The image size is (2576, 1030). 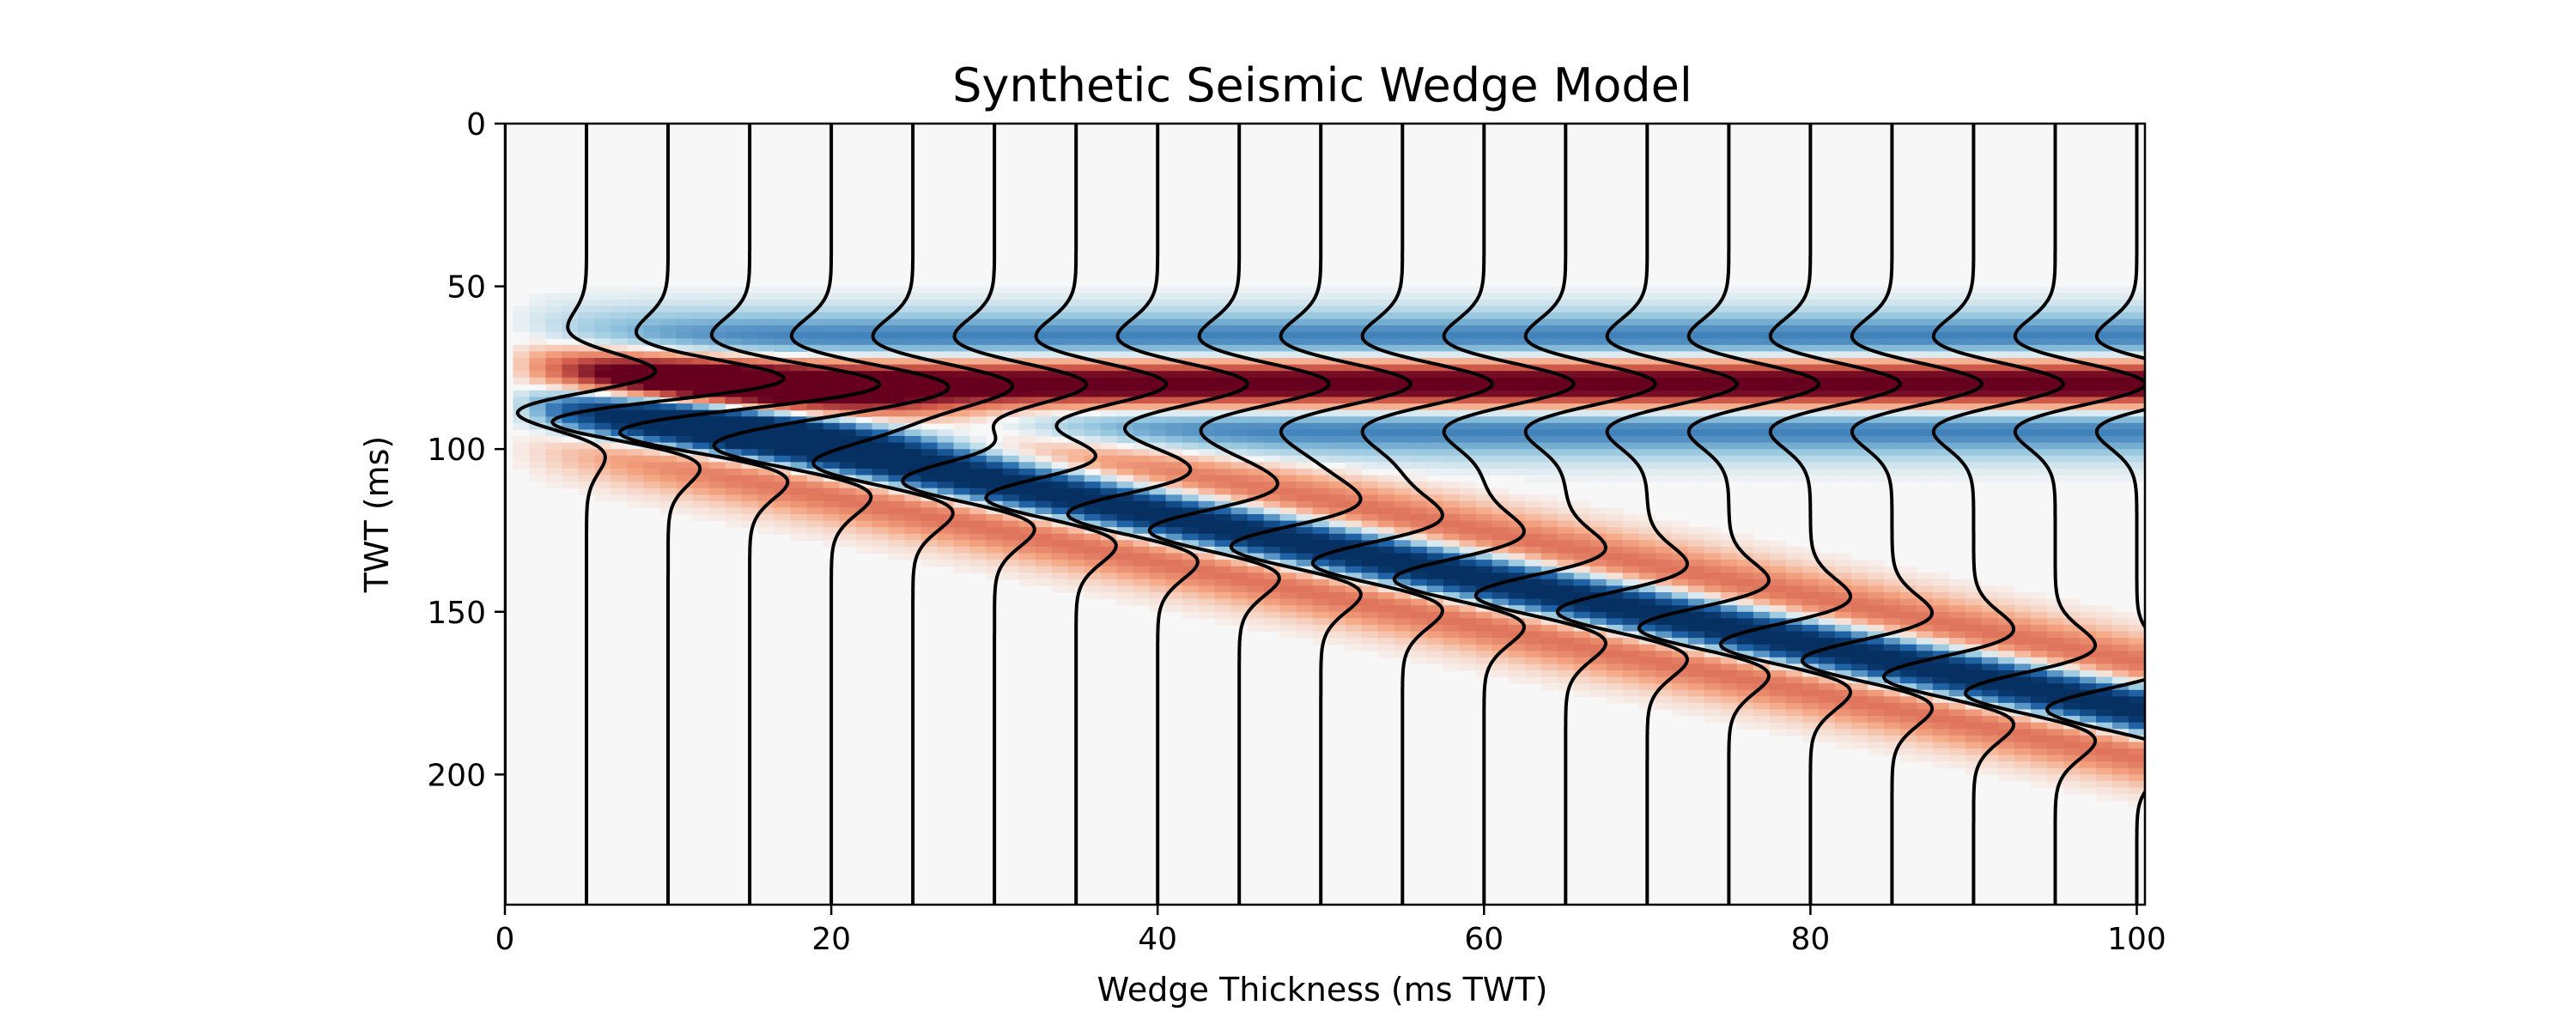 What do you see at coordinates (457, 775) in the screenshot?
I see `y-tick-label: 200` at bounding box center [457, 775].